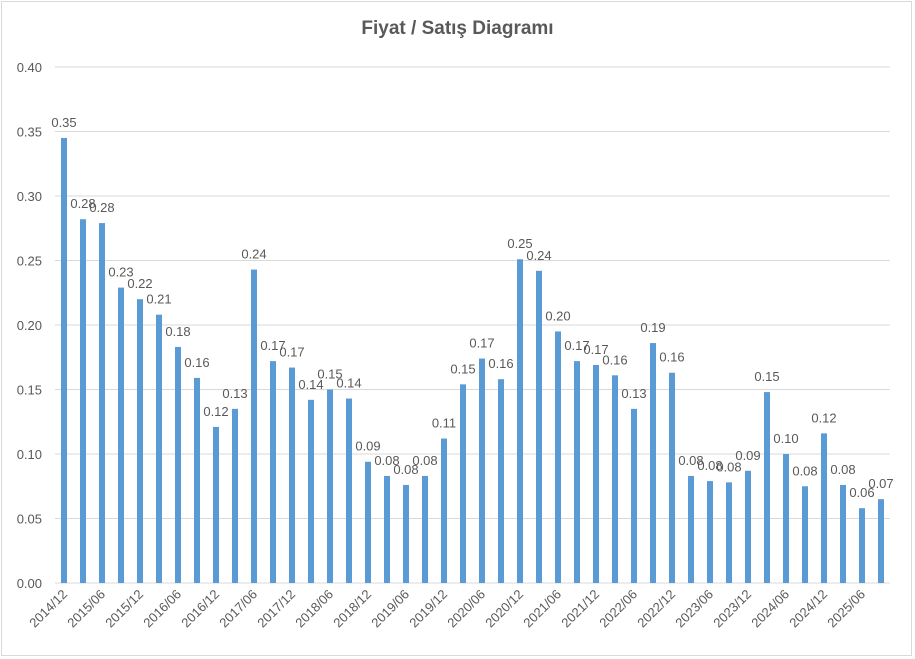 The width and height of the screenshot is (915, 659). Describe the element at coordinates (29, 454) in the screenshot. I see `y-tick-label: 0.10` at that location.